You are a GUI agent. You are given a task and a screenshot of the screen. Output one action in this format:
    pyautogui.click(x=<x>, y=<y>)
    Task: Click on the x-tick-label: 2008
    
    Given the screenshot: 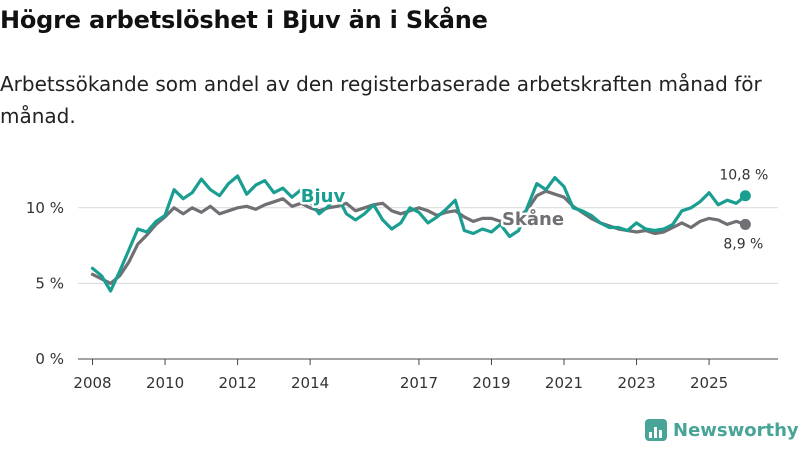 What is the action you would take?
    pyautogui.click(x=92, y=383)
    